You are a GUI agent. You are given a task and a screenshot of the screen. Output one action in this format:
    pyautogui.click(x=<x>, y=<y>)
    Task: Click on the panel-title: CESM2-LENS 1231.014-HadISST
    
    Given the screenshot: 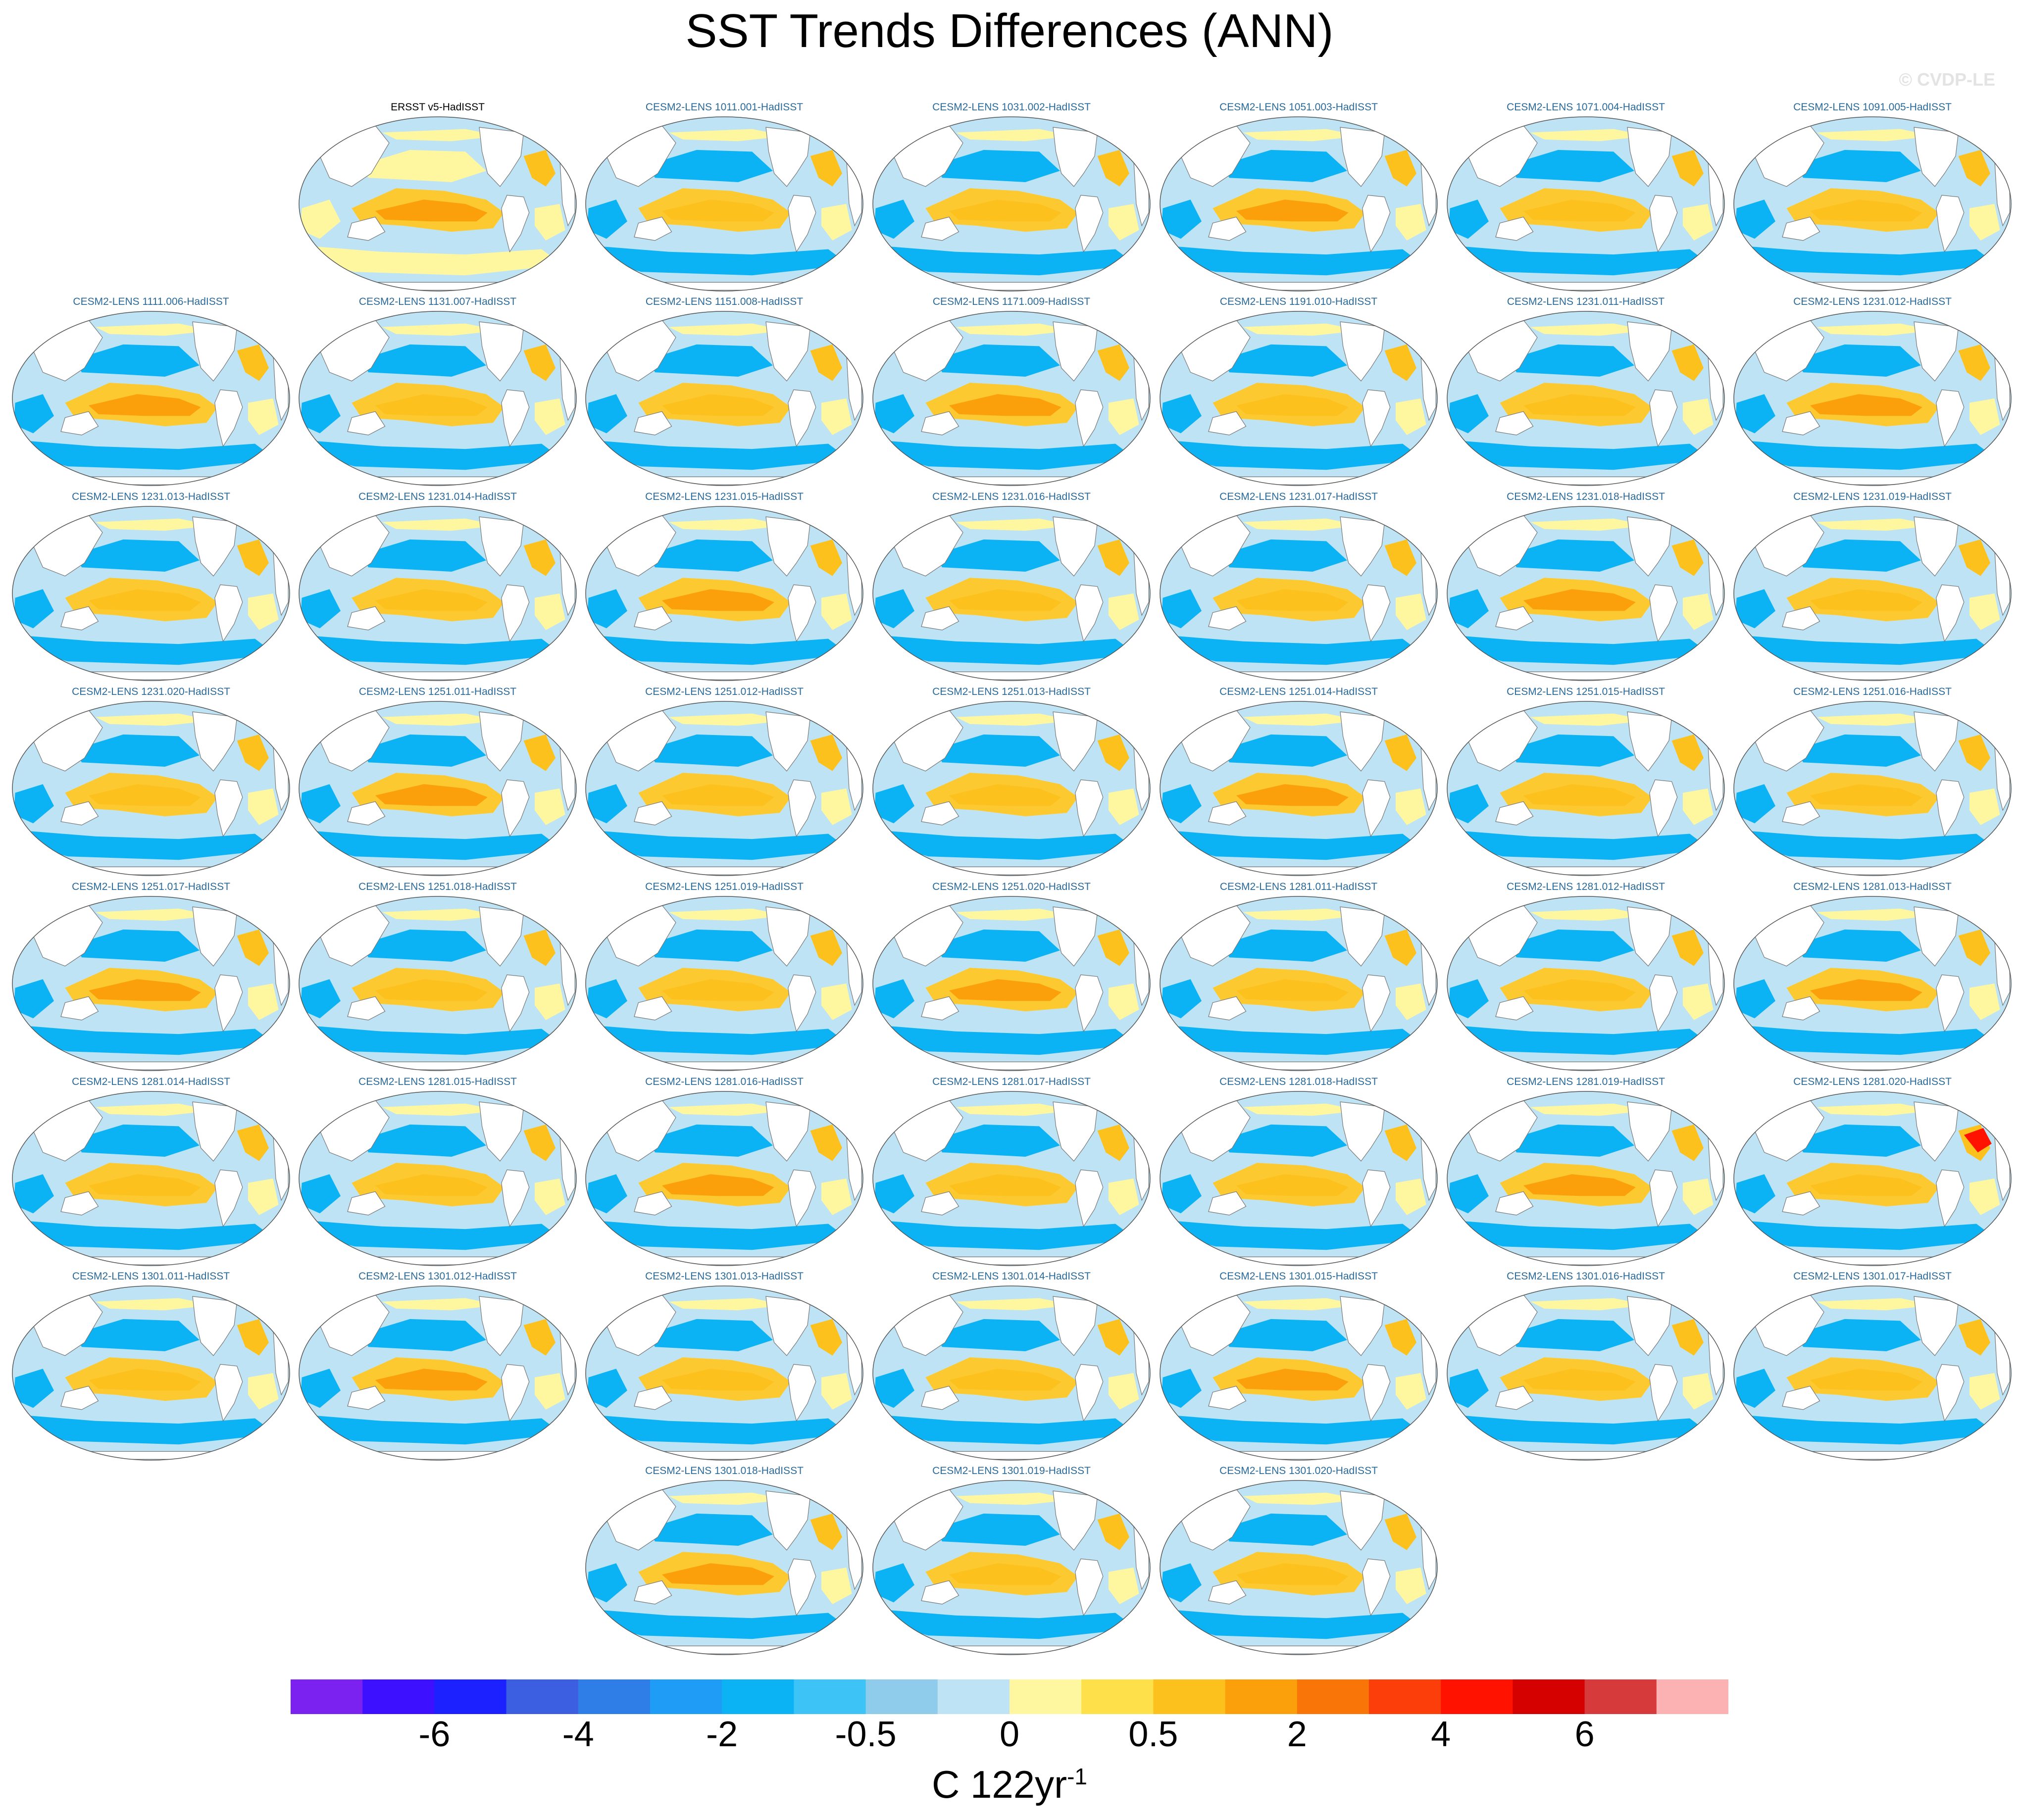 What is the action you would take?
    pyautogui.click(x=437, y=496)
    